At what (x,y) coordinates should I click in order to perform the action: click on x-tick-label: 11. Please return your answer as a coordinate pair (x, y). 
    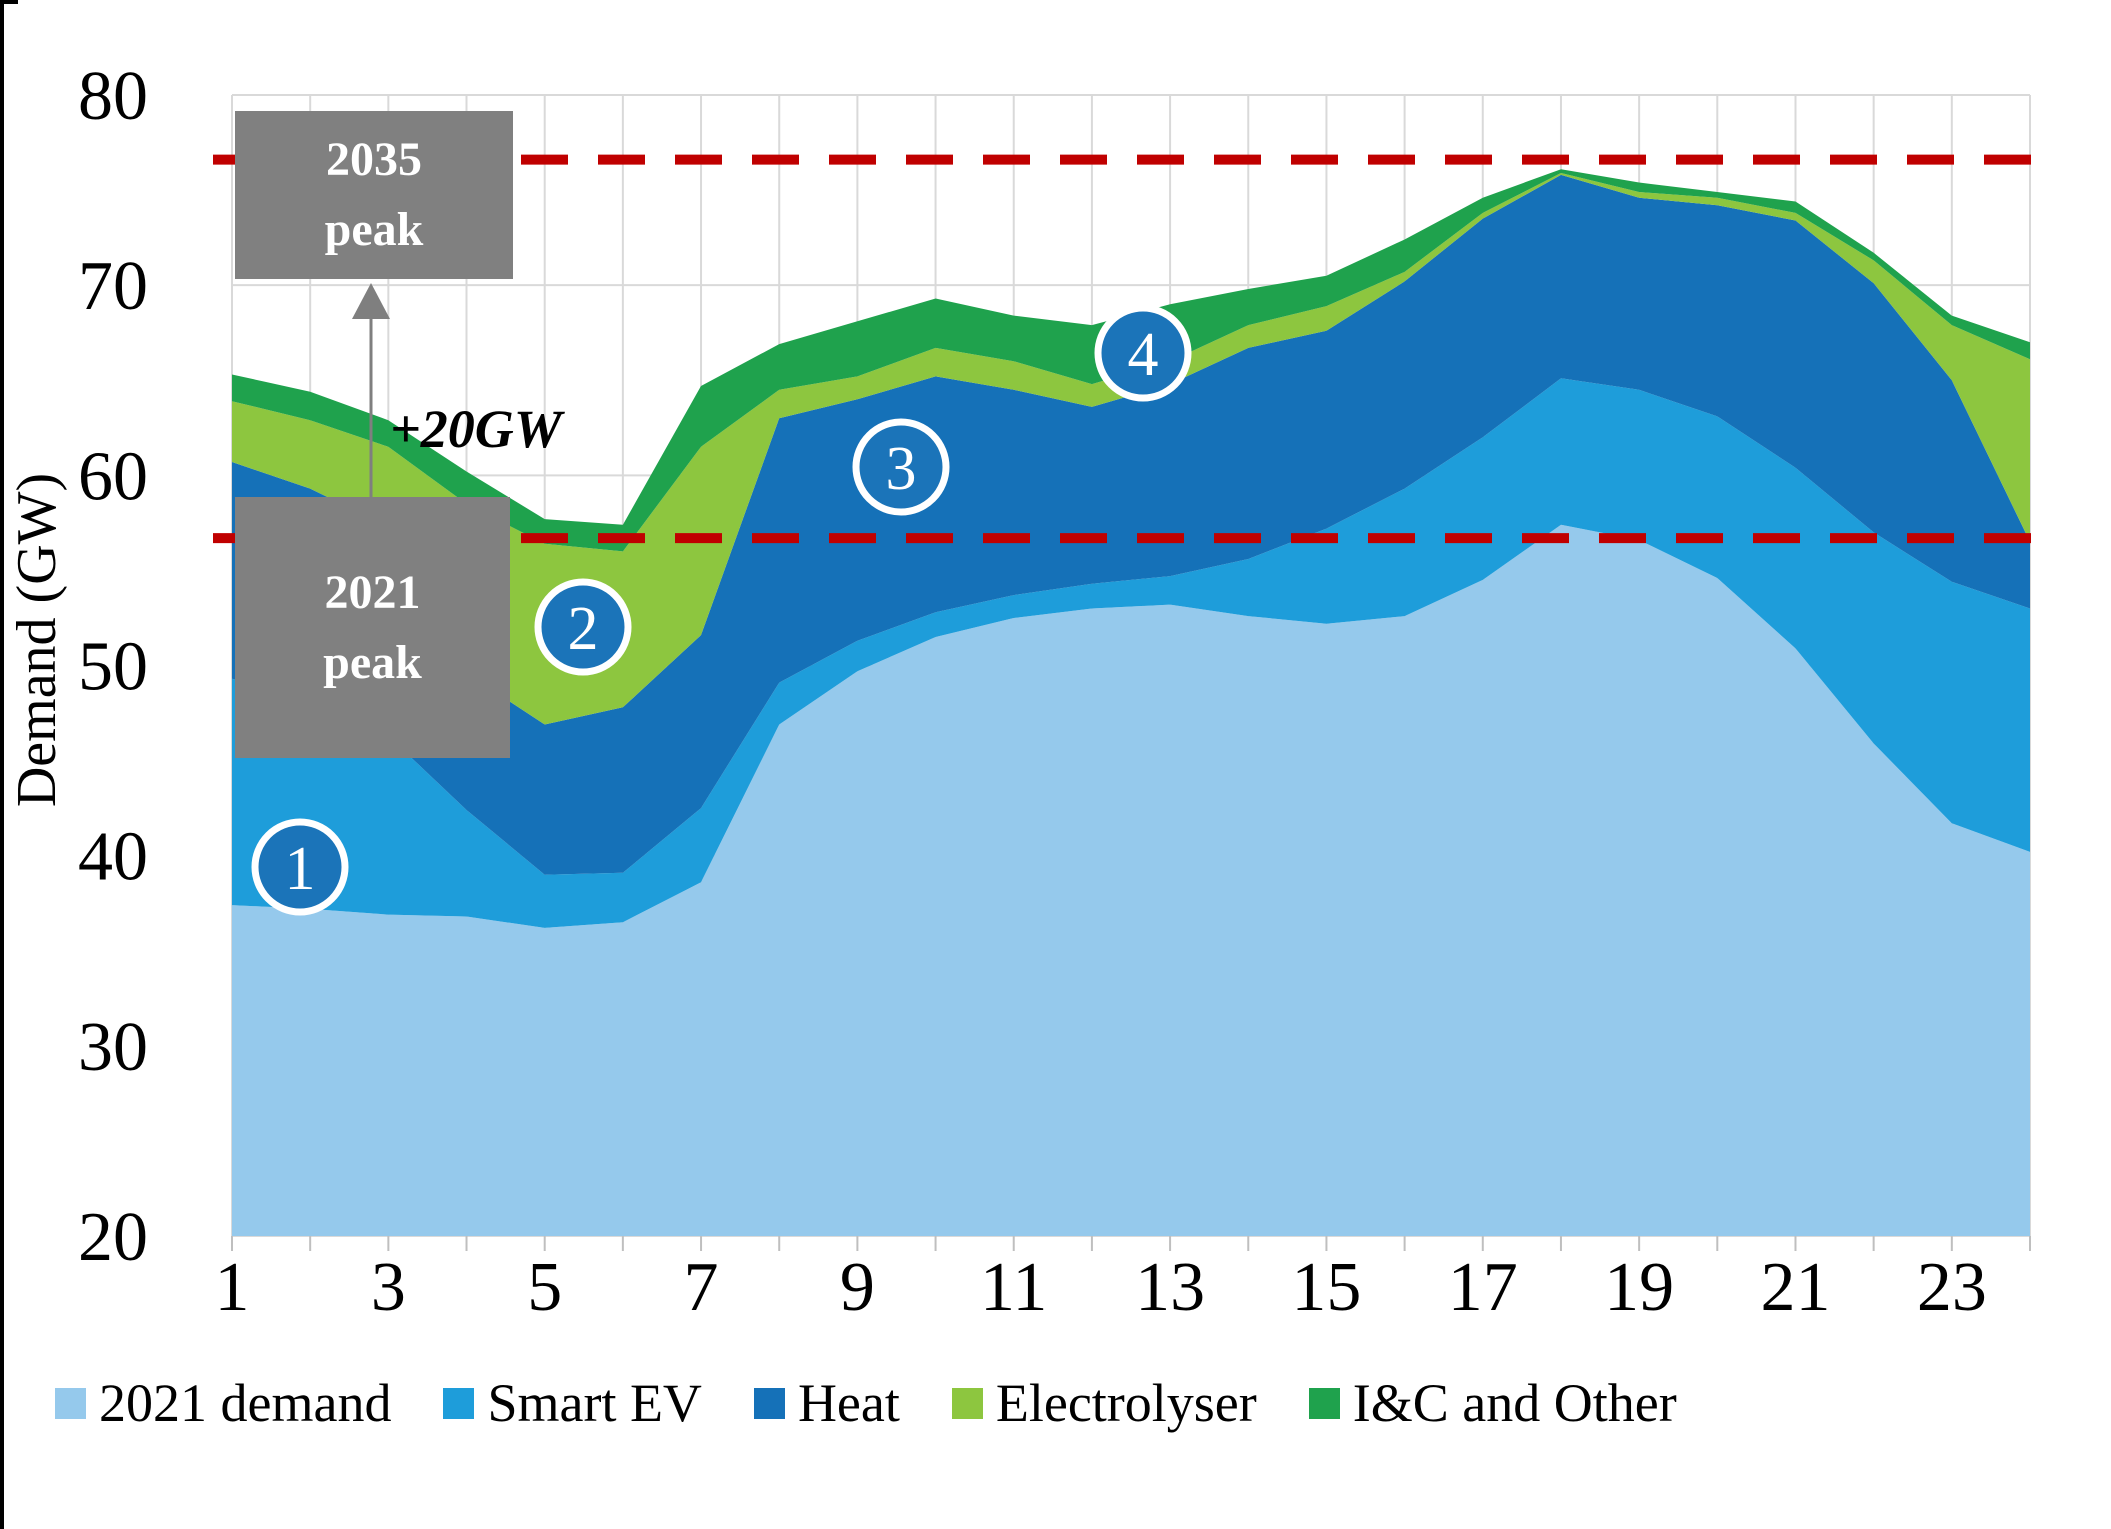
    Looking at the image, I should click on (1013, 1287).